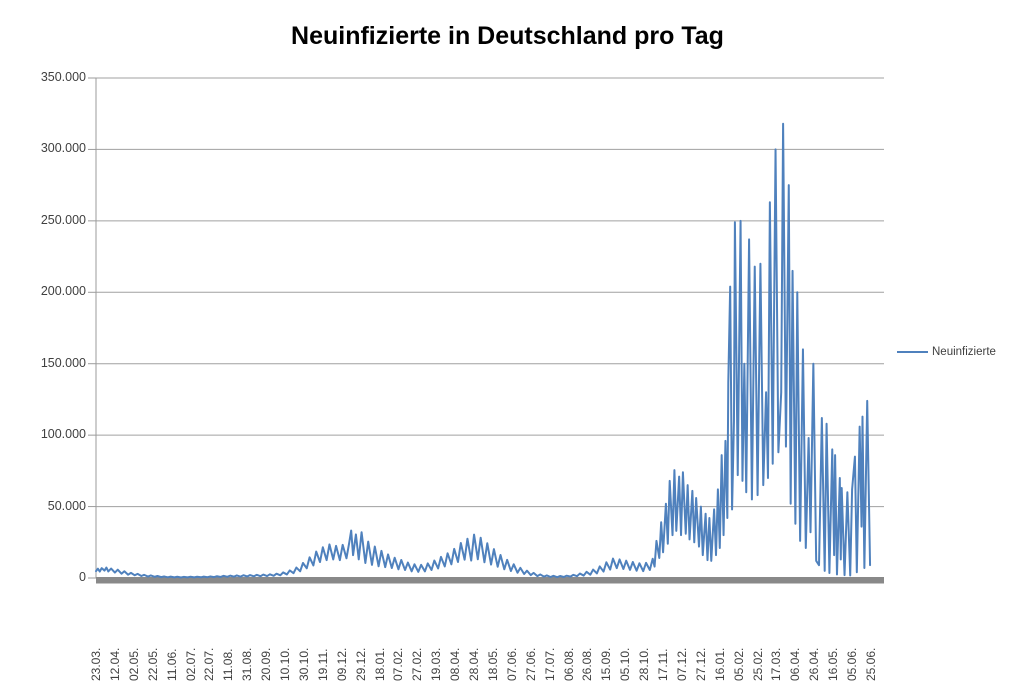 This screenshot has height=681, width=1015. I want to click on y-tick-label: 50.000, so click(66, 505).